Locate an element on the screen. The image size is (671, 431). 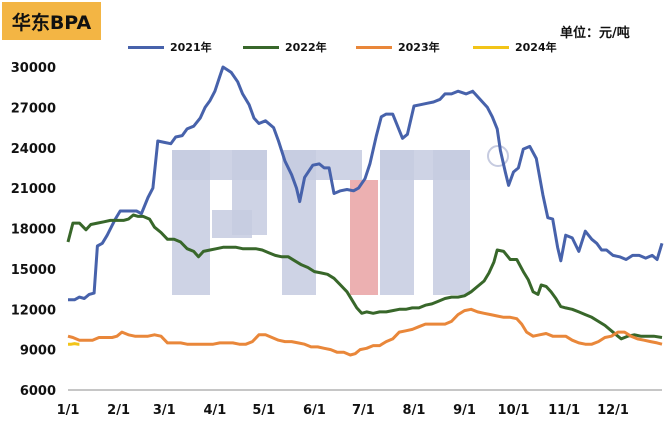
x-tick-label: 8/1 is located at coordinates (414, 410).